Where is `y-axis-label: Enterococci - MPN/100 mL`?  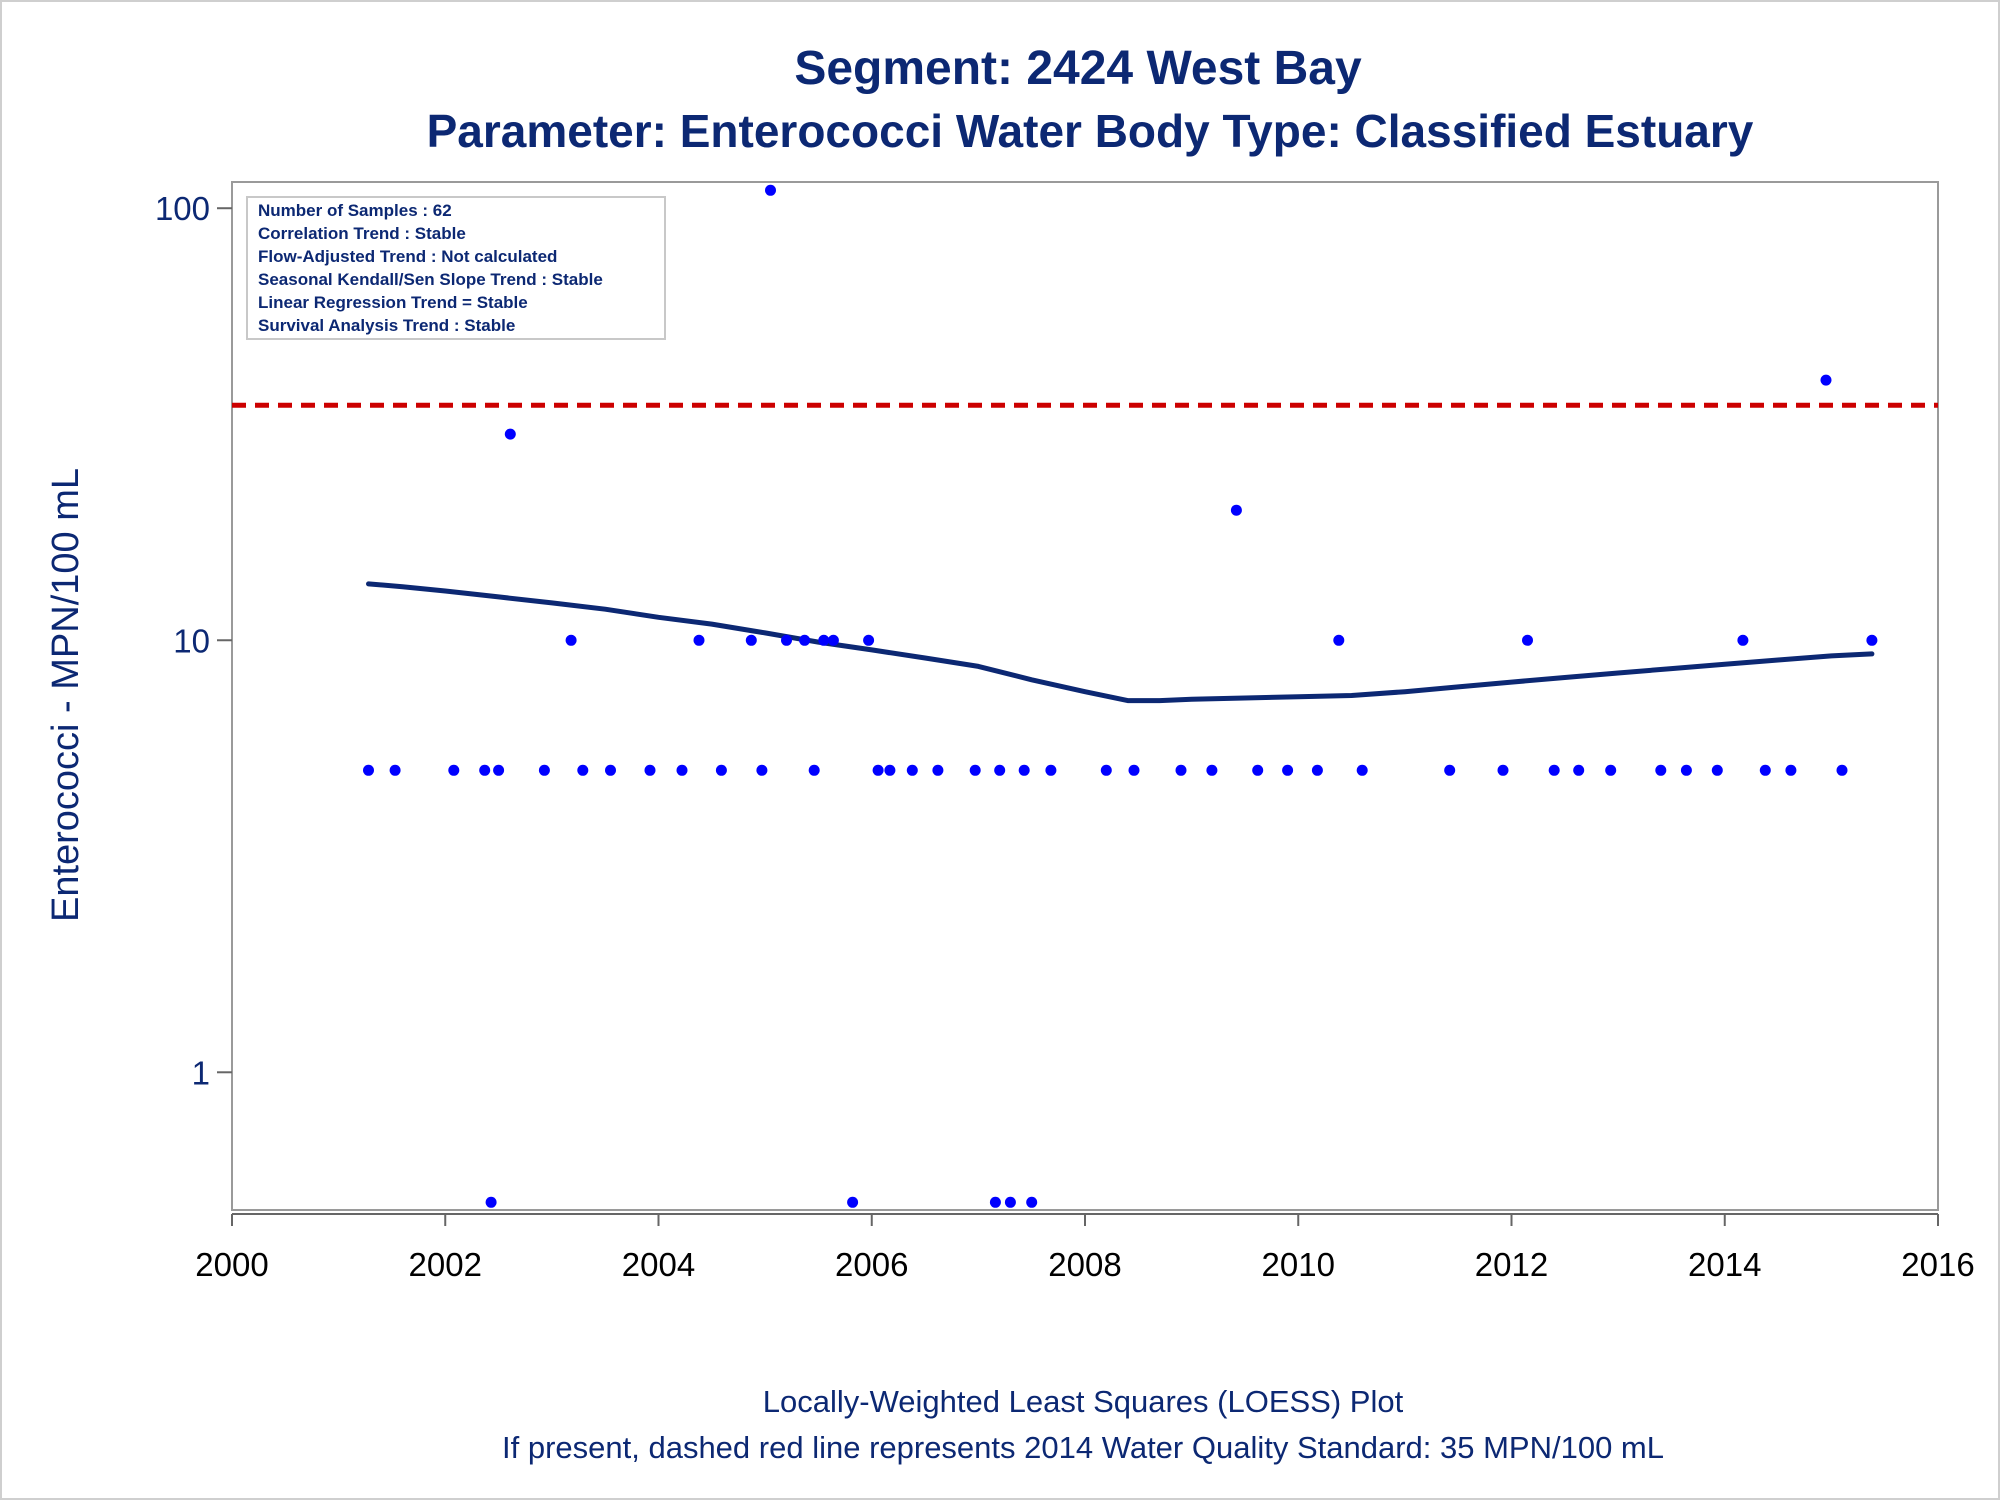
y-axis-label: Enterococci - MPN/100 mL is located at coordinates (66, 695).